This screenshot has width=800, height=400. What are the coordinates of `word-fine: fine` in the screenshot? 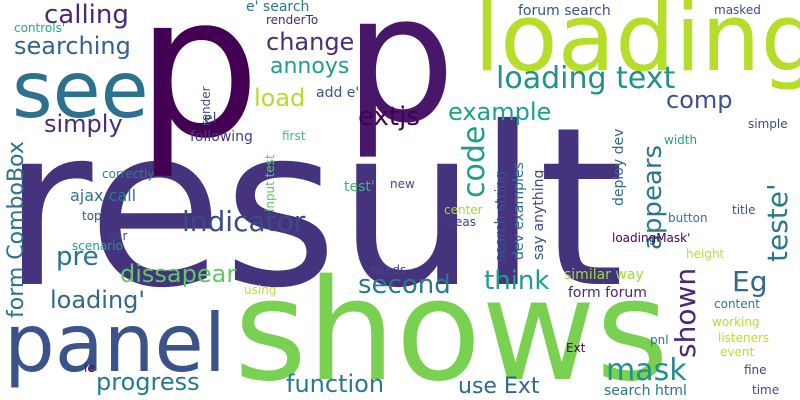 It's located at (755, 370).